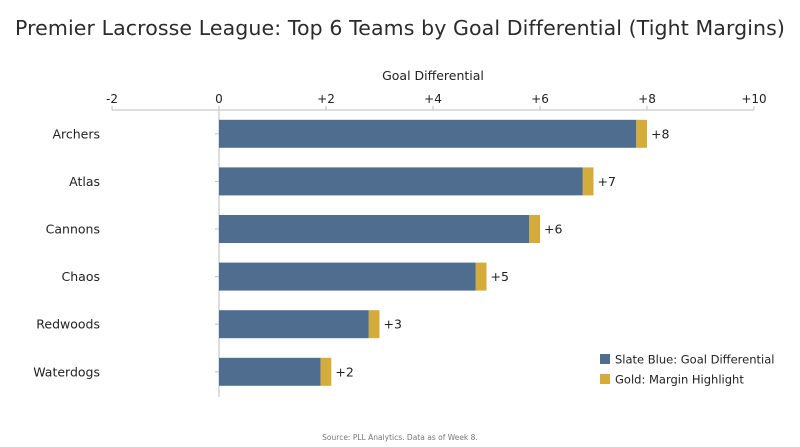 This screenshot has height=447, width=800. What do you see at coordinates (68, 324) in the screenshot?
I see `y-tick-label: Redwoods` at bounding box center [68, 324].